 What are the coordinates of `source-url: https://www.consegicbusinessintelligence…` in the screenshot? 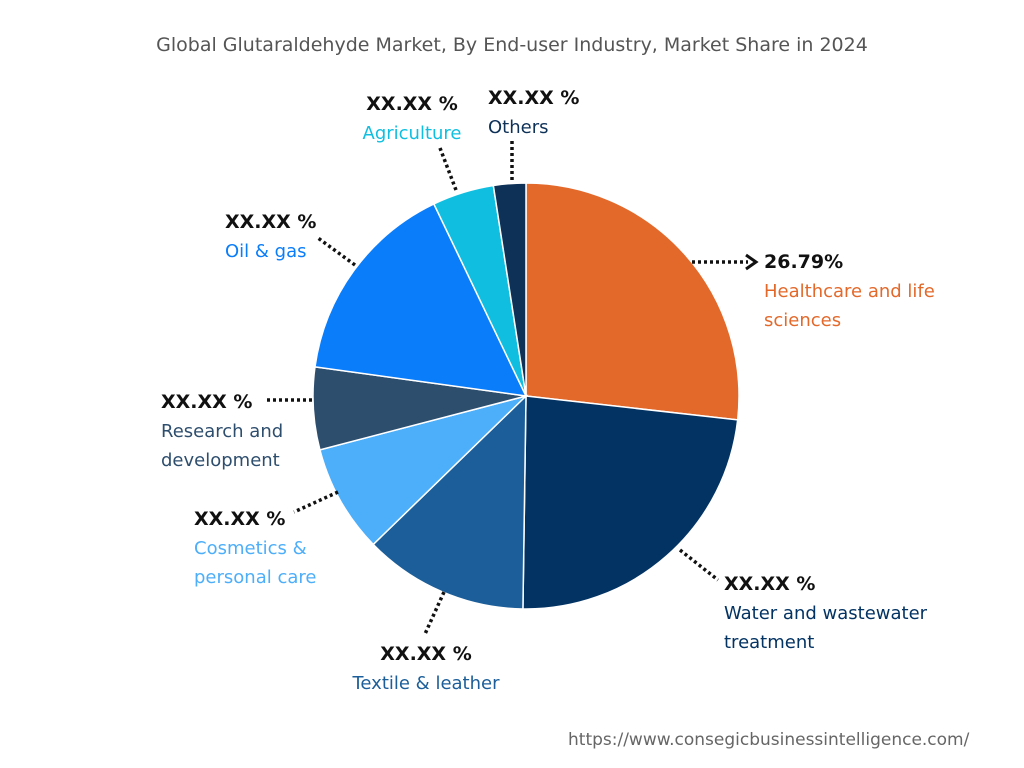 It's located at (769, 740).